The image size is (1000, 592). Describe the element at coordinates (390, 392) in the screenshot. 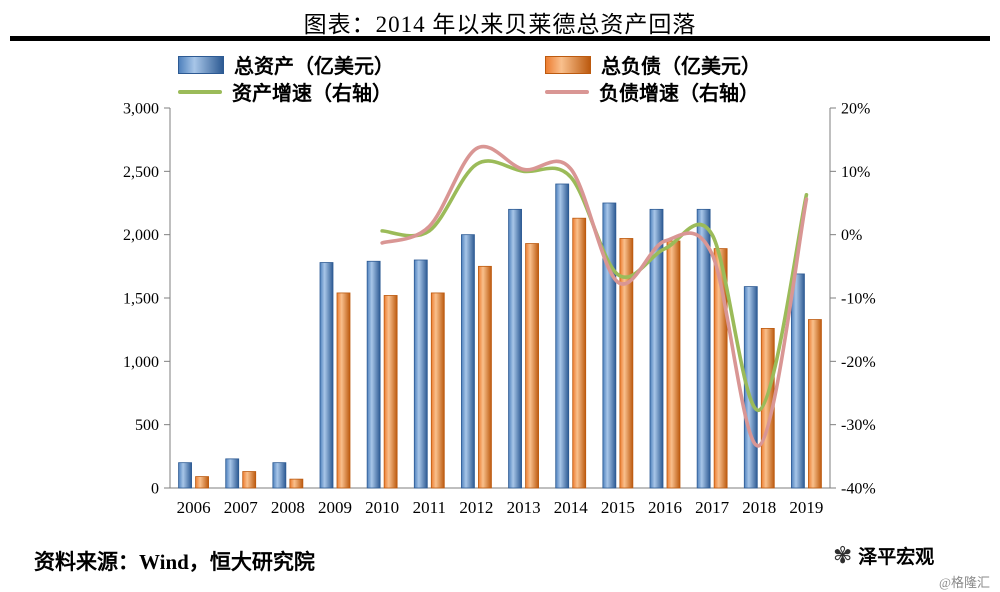

I see `bar-1-2010` at that location.